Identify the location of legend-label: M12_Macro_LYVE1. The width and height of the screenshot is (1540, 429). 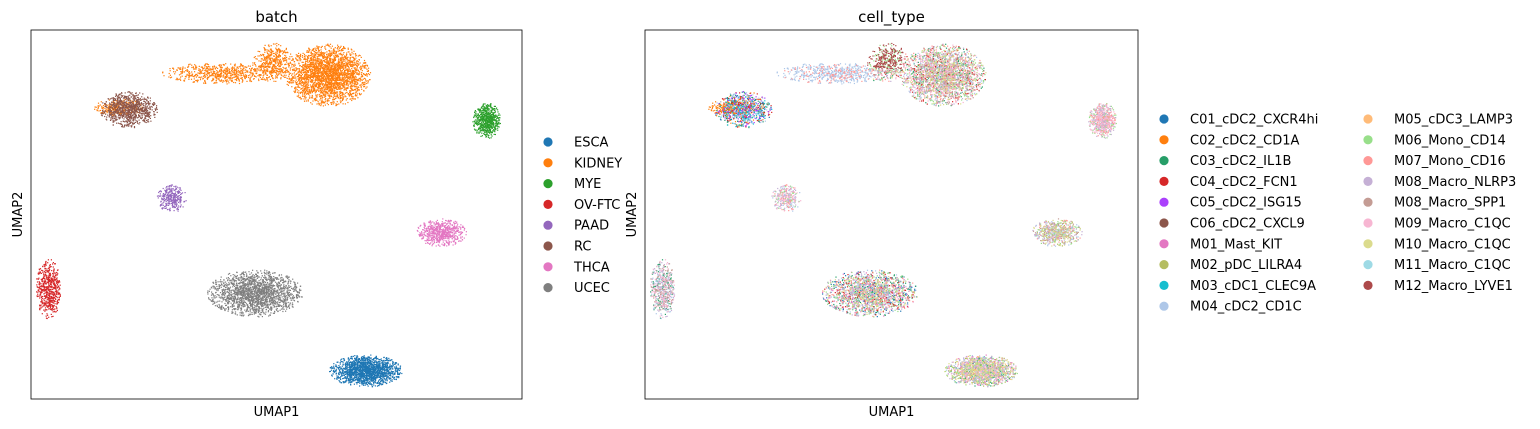
(1453, 286).